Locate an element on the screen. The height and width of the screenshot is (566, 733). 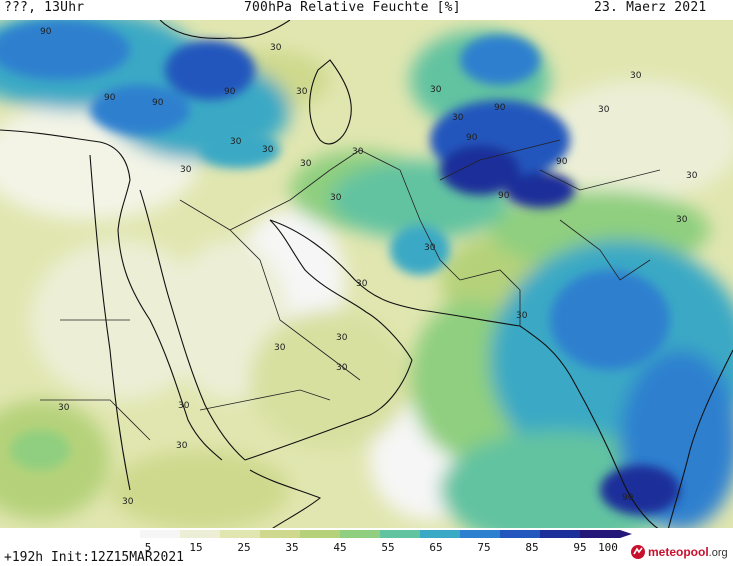
colorbar-tick-label: 5 is located at coordinates (148, 547).